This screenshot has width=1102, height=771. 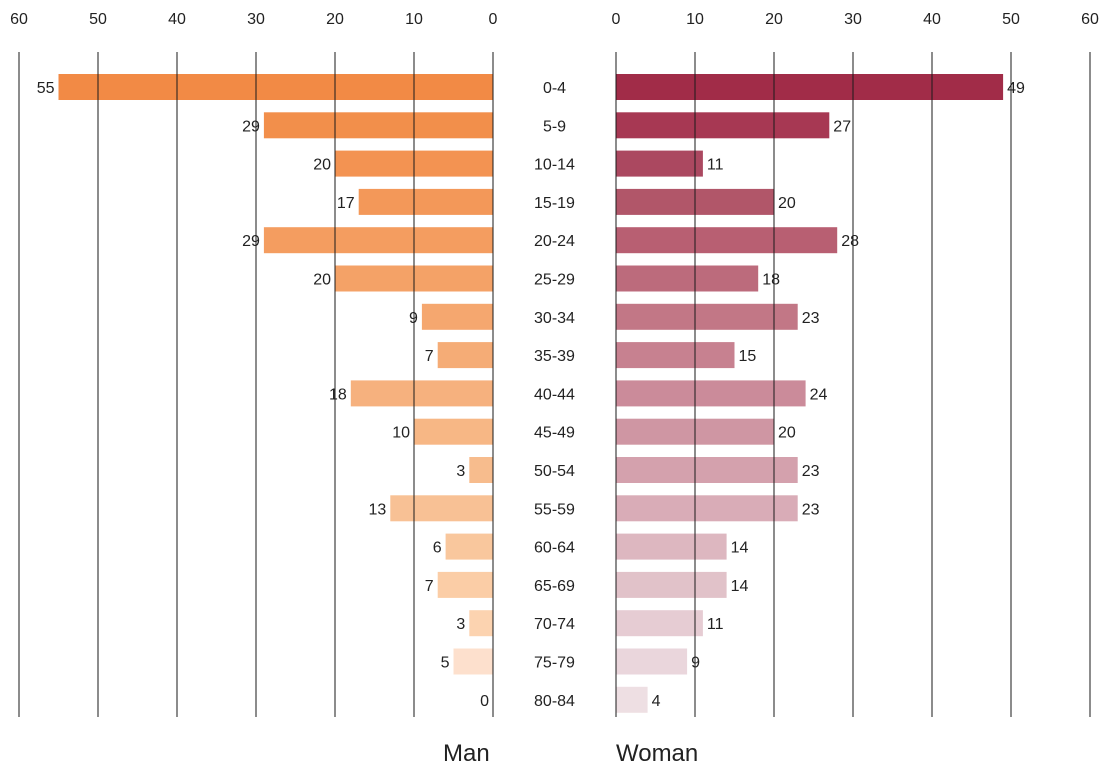 What do you see at coordinates (554, 663) in the screenshot?
I see `category-label: 75-79` at bounding box center [554, 663].